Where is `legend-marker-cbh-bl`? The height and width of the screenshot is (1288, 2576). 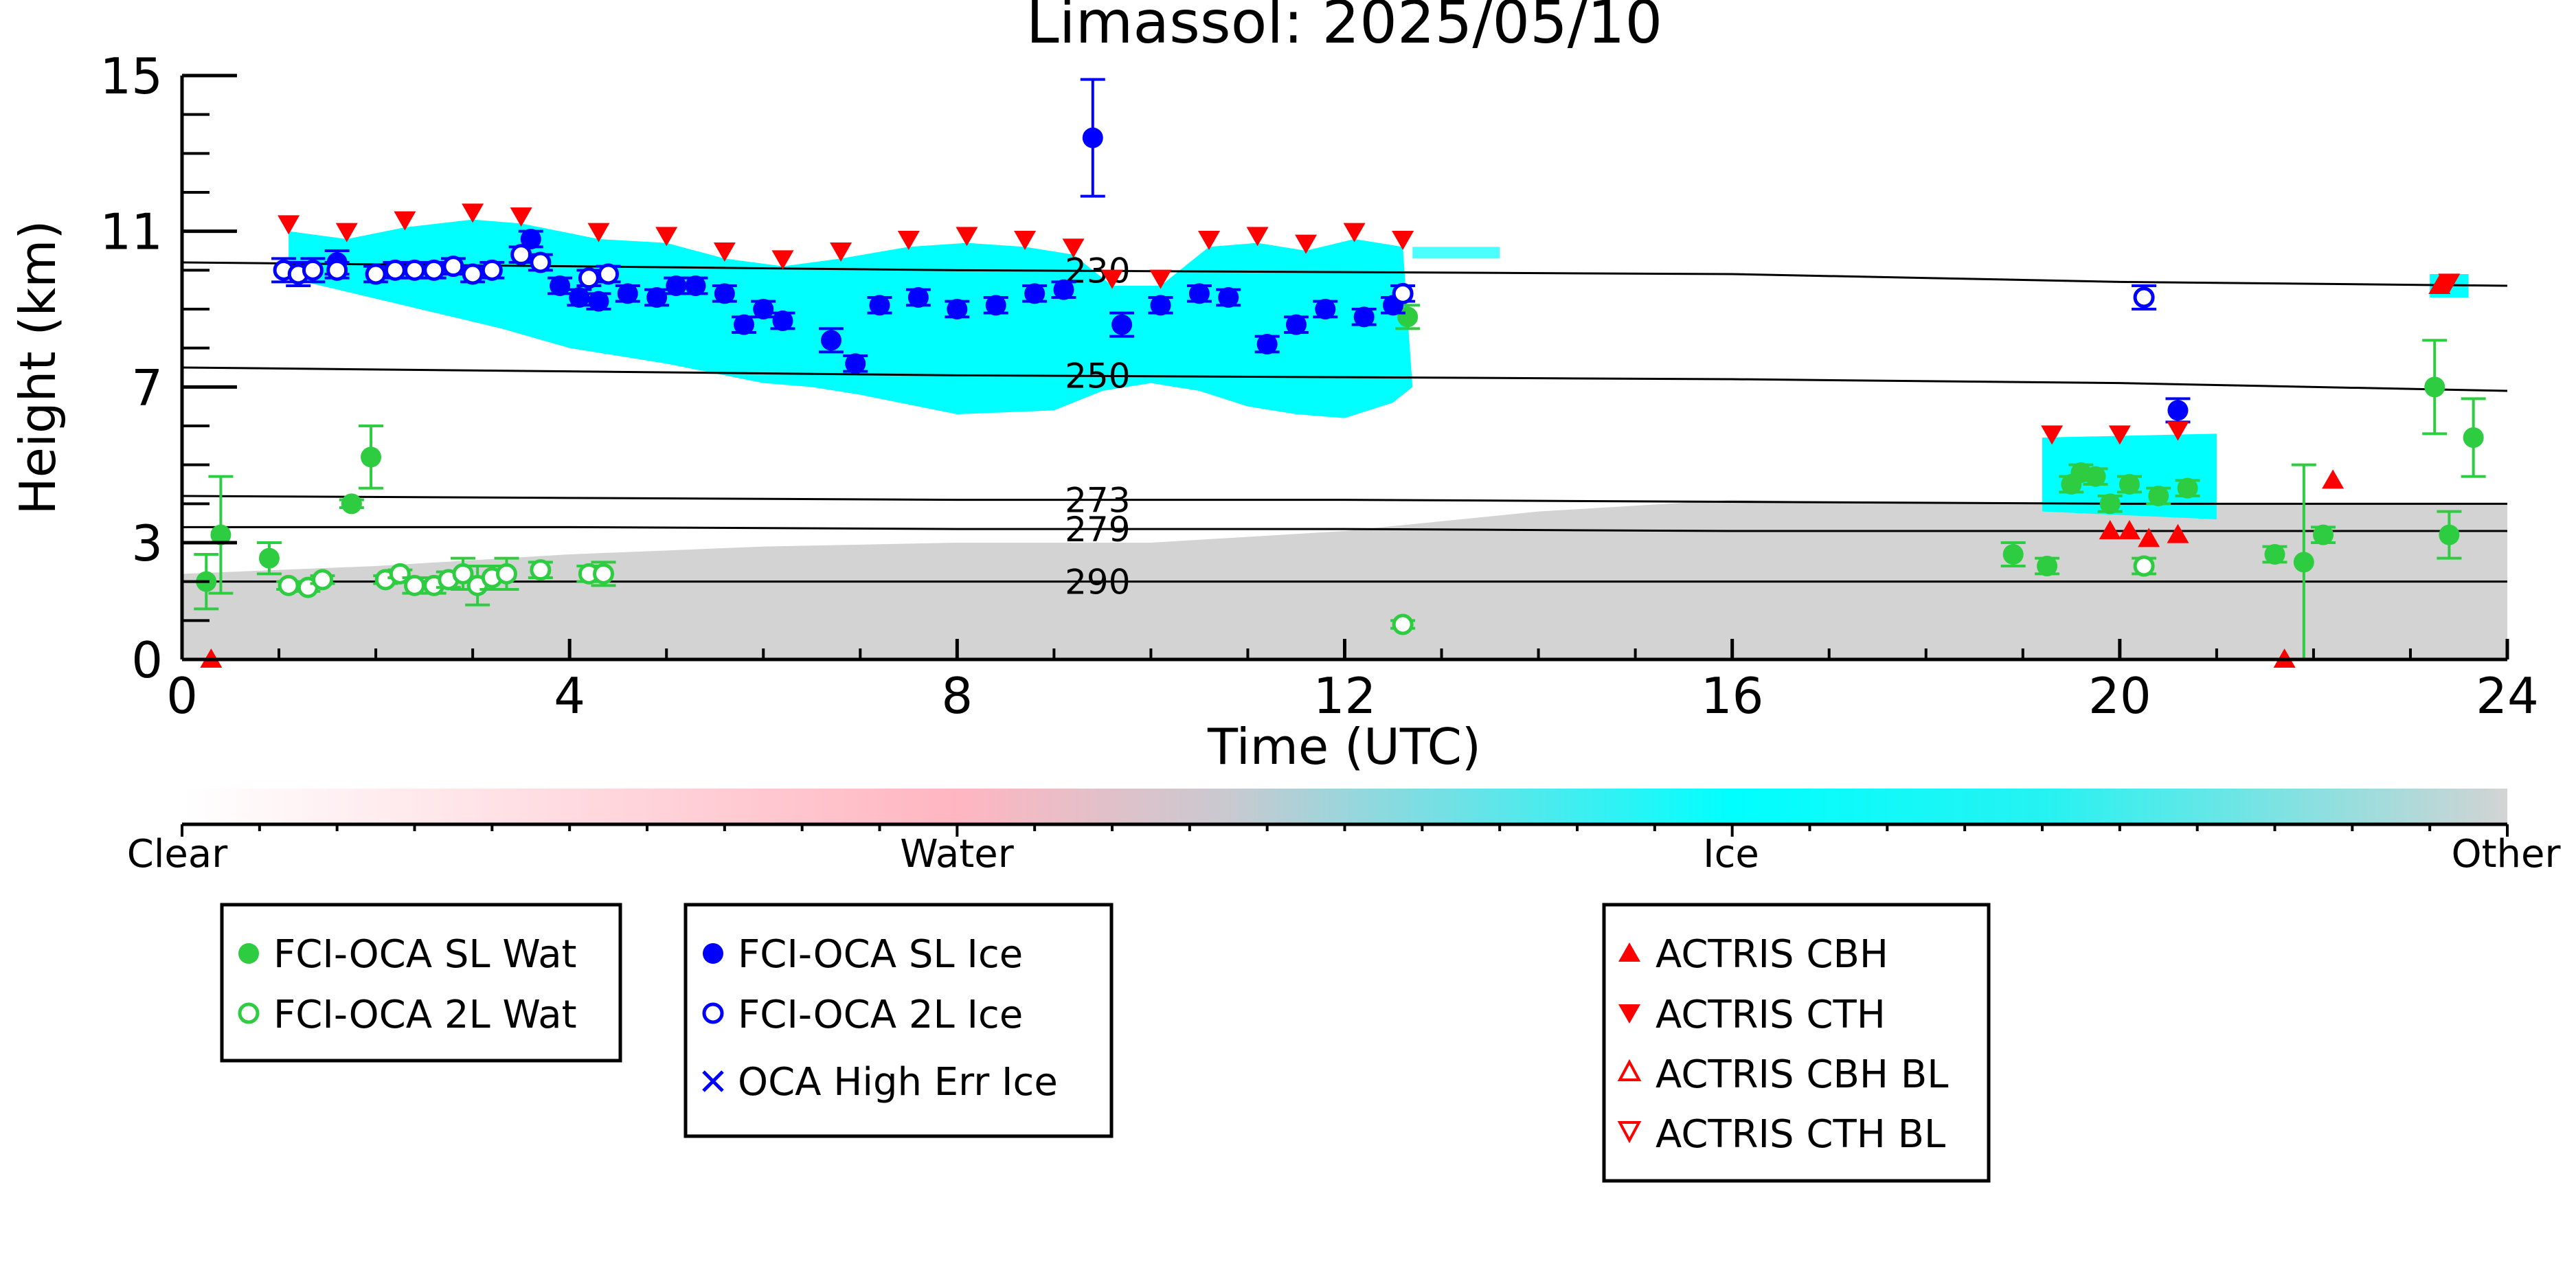
legend-marker-cbh-bl is located at coordinates (1629, 1070).